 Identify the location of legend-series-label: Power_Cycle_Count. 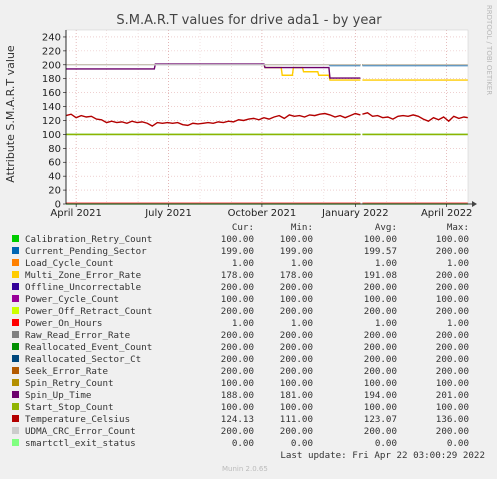
(72, 299).